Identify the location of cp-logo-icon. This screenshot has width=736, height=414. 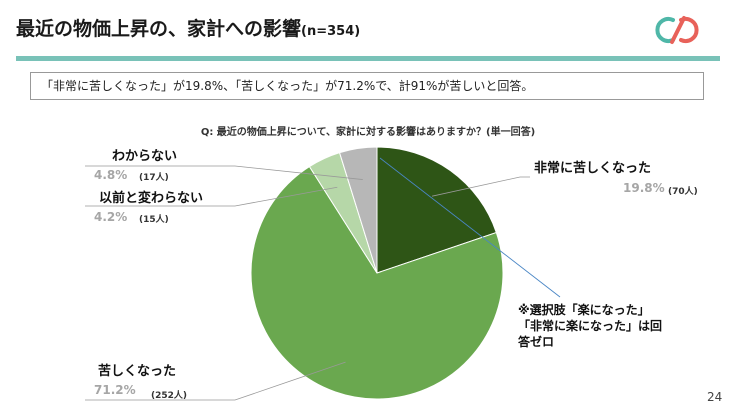
(677, 30).